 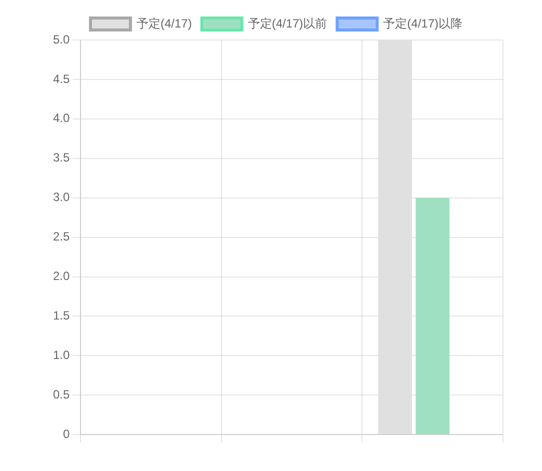 I want to click on y-tick-label: 5.0, so click(x=61, y=39).